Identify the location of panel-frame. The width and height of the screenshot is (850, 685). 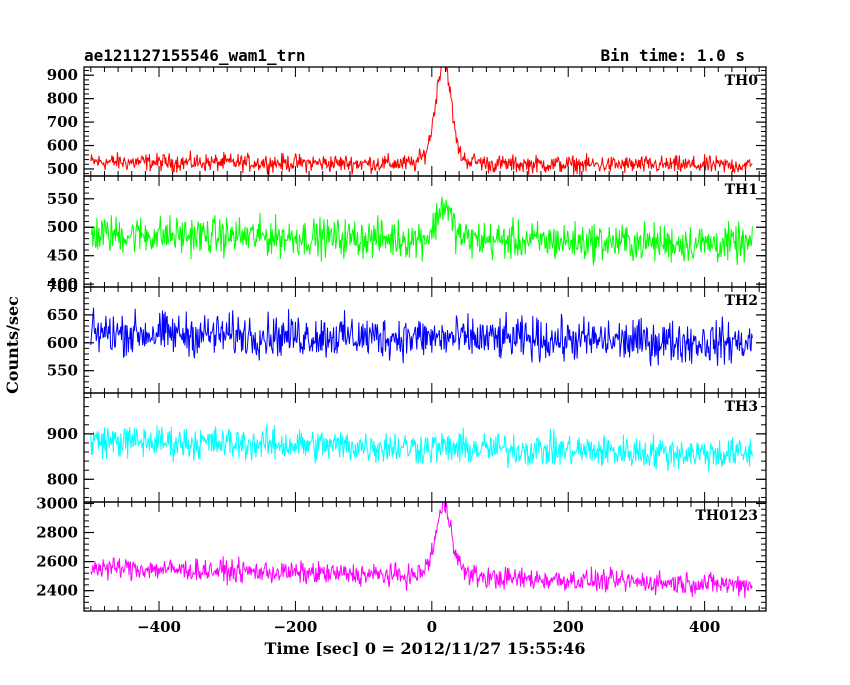
(425, 556).